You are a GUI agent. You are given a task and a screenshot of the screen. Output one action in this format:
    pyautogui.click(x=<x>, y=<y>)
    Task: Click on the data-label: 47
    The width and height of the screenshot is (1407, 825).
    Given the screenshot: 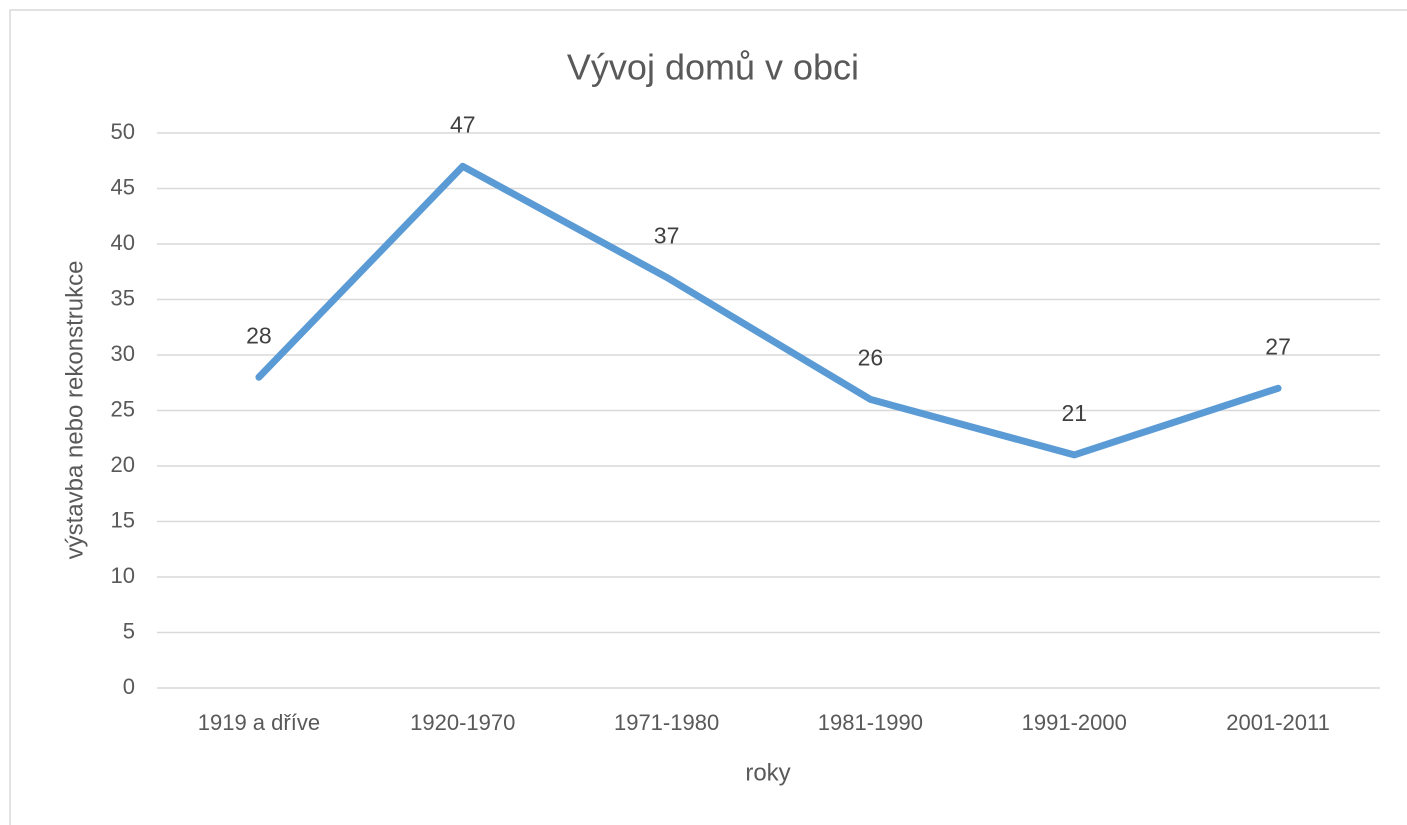 What is the action you would take?
    pyautogui.click(x=463, y=124)
    